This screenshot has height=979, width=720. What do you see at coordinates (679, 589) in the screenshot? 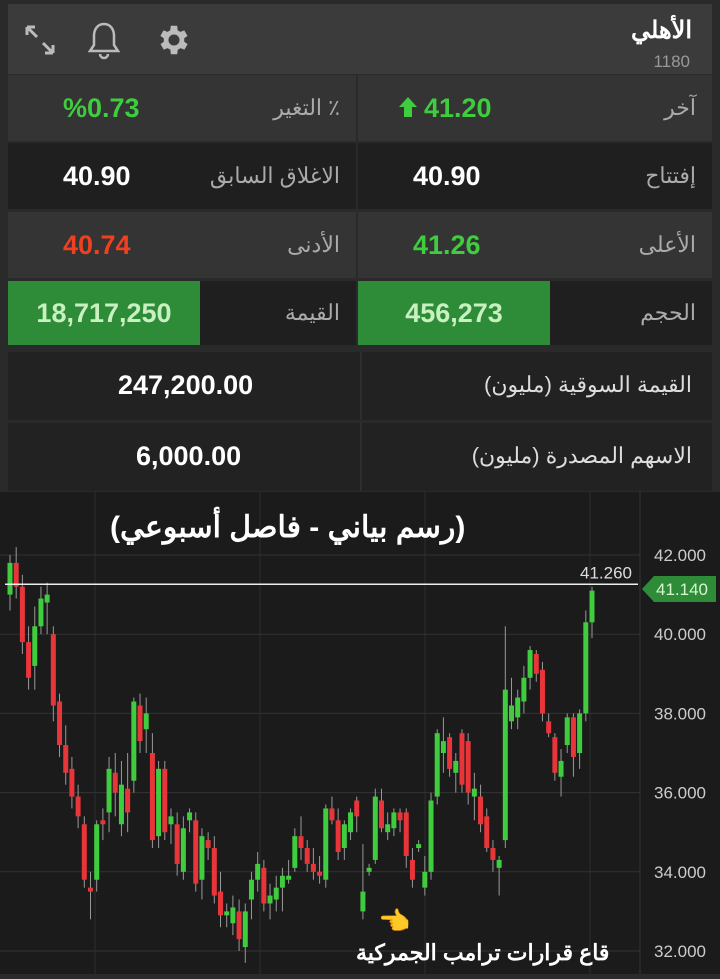
I see `last-price-tag` at bounding box center [679, 589].